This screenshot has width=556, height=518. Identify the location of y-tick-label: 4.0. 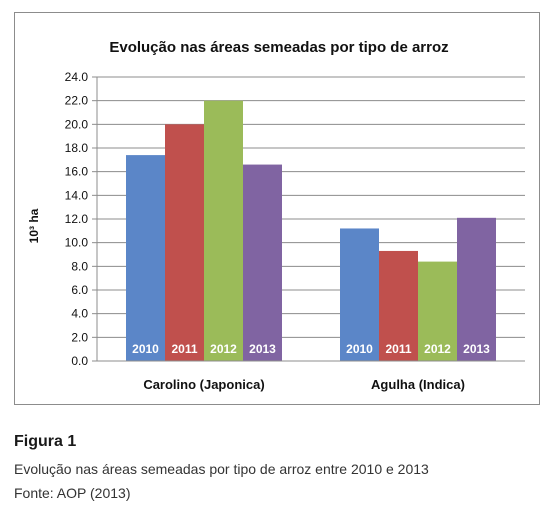
(79, 314).